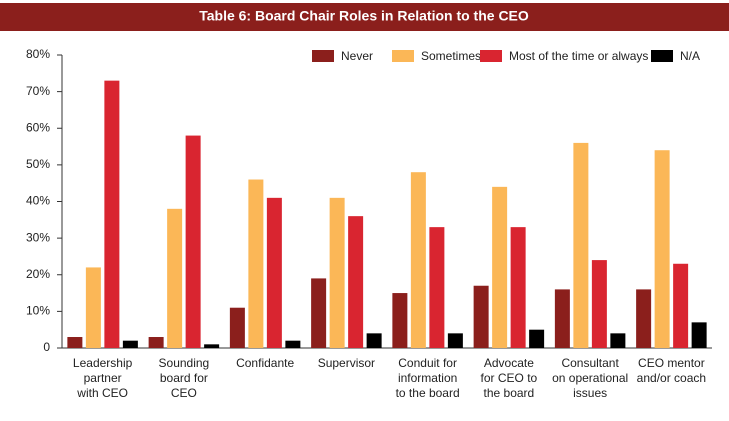  I want to click on title-bar, so click(364, 17).